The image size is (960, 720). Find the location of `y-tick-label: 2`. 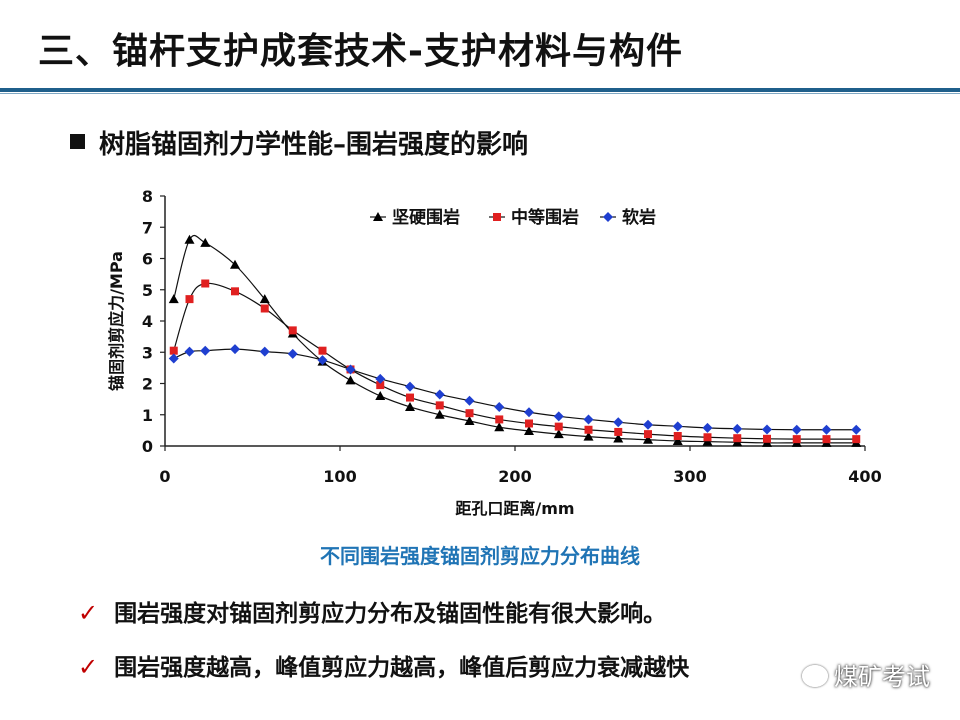

y-tick-label: 2 is located at coordinates (147, 384).